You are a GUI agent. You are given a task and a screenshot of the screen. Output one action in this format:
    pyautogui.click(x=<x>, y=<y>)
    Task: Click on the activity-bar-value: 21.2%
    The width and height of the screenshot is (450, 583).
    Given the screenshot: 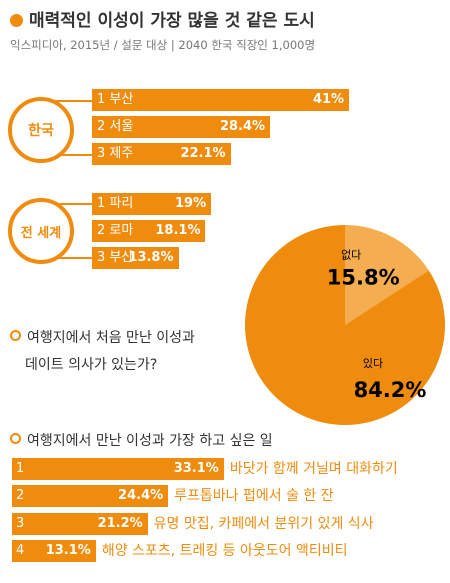 What is the action you would take?
    pyautogui.click(x=120, y=523)
    